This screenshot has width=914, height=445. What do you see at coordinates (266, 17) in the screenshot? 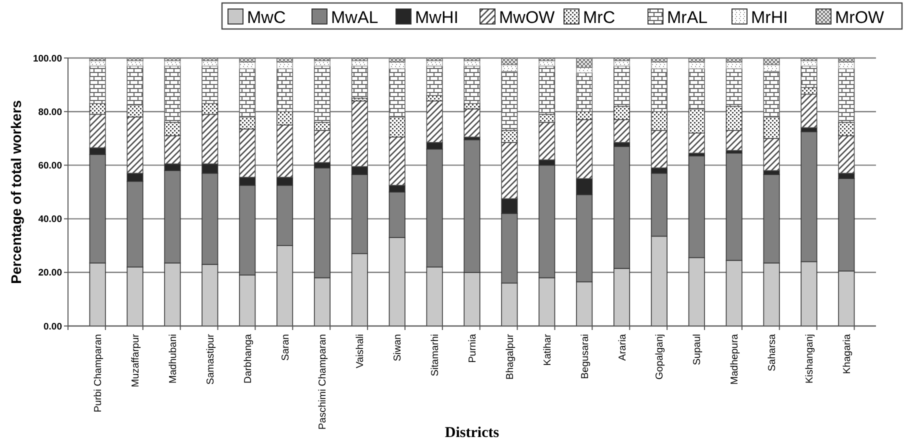
I see `legend-label: MwC` at bounding box center [266, 17].